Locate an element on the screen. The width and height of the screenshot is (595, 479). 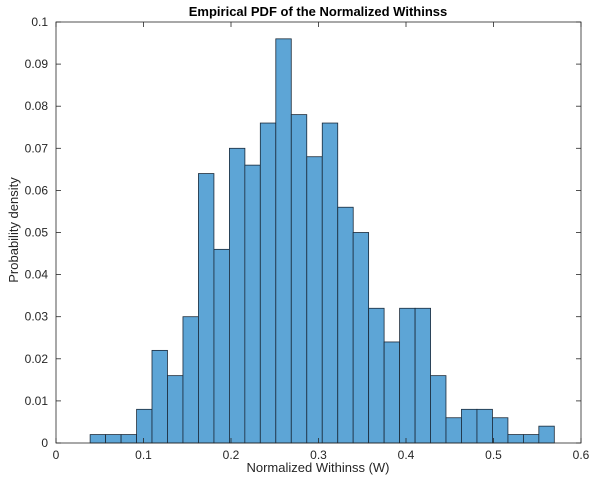
y-tick-label: 0.07 is located at coordinates (37, 148).